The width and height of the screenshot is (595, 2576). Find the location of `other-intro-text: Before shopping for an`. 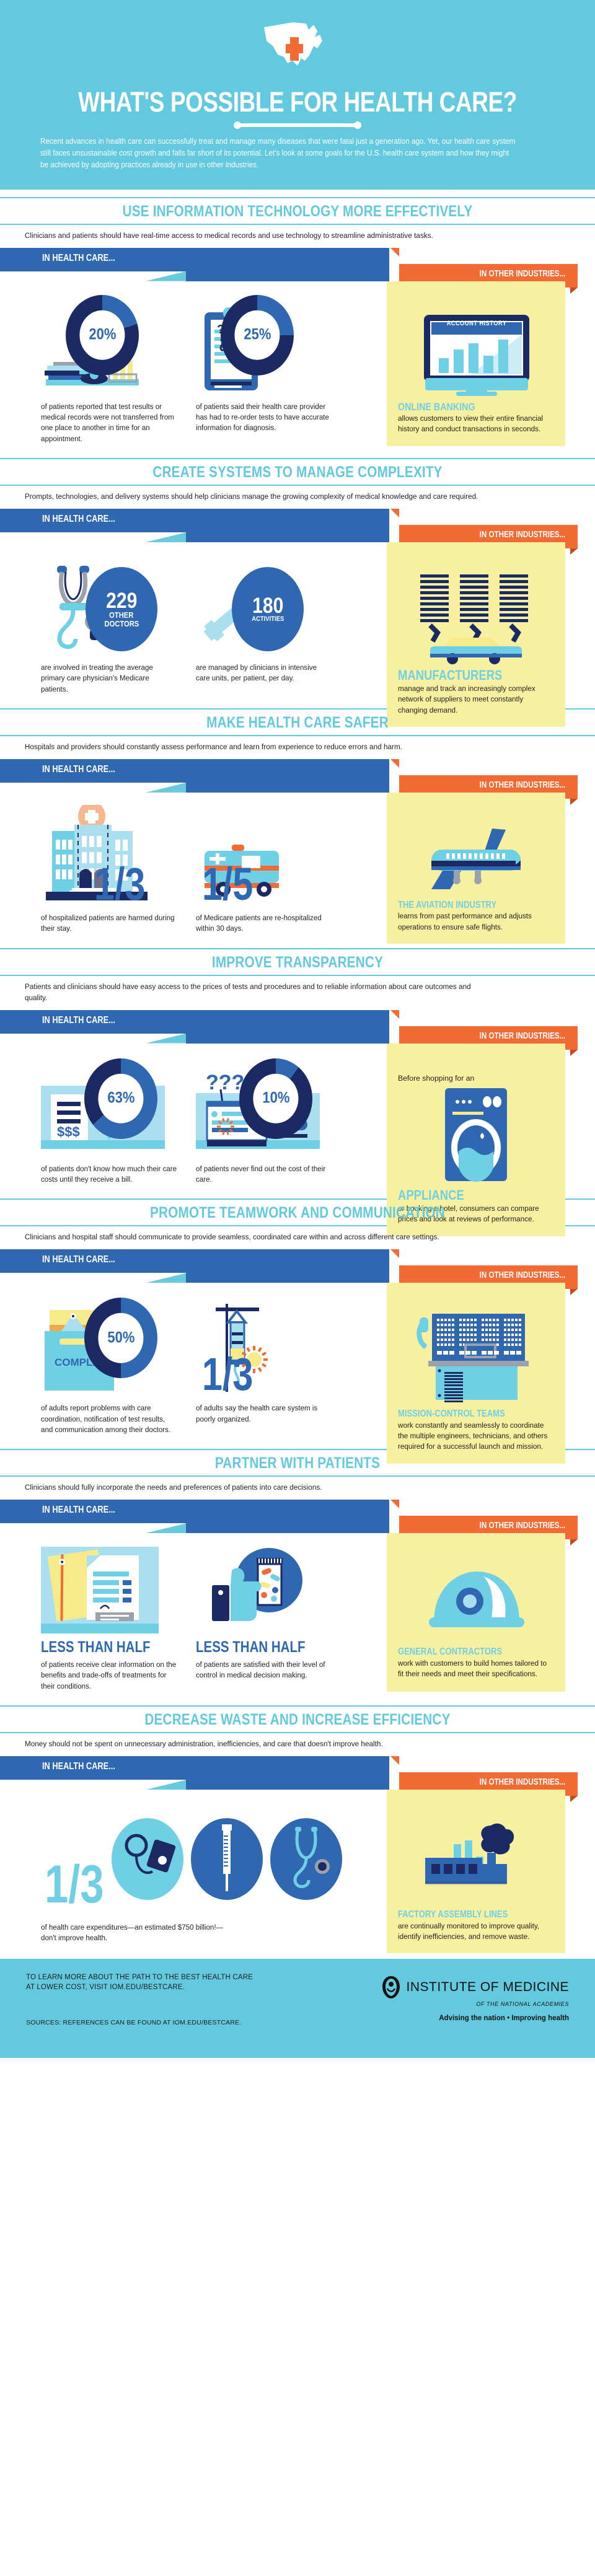

other-intro-text: Before shopping for an is located at coordinates (436, 1078).